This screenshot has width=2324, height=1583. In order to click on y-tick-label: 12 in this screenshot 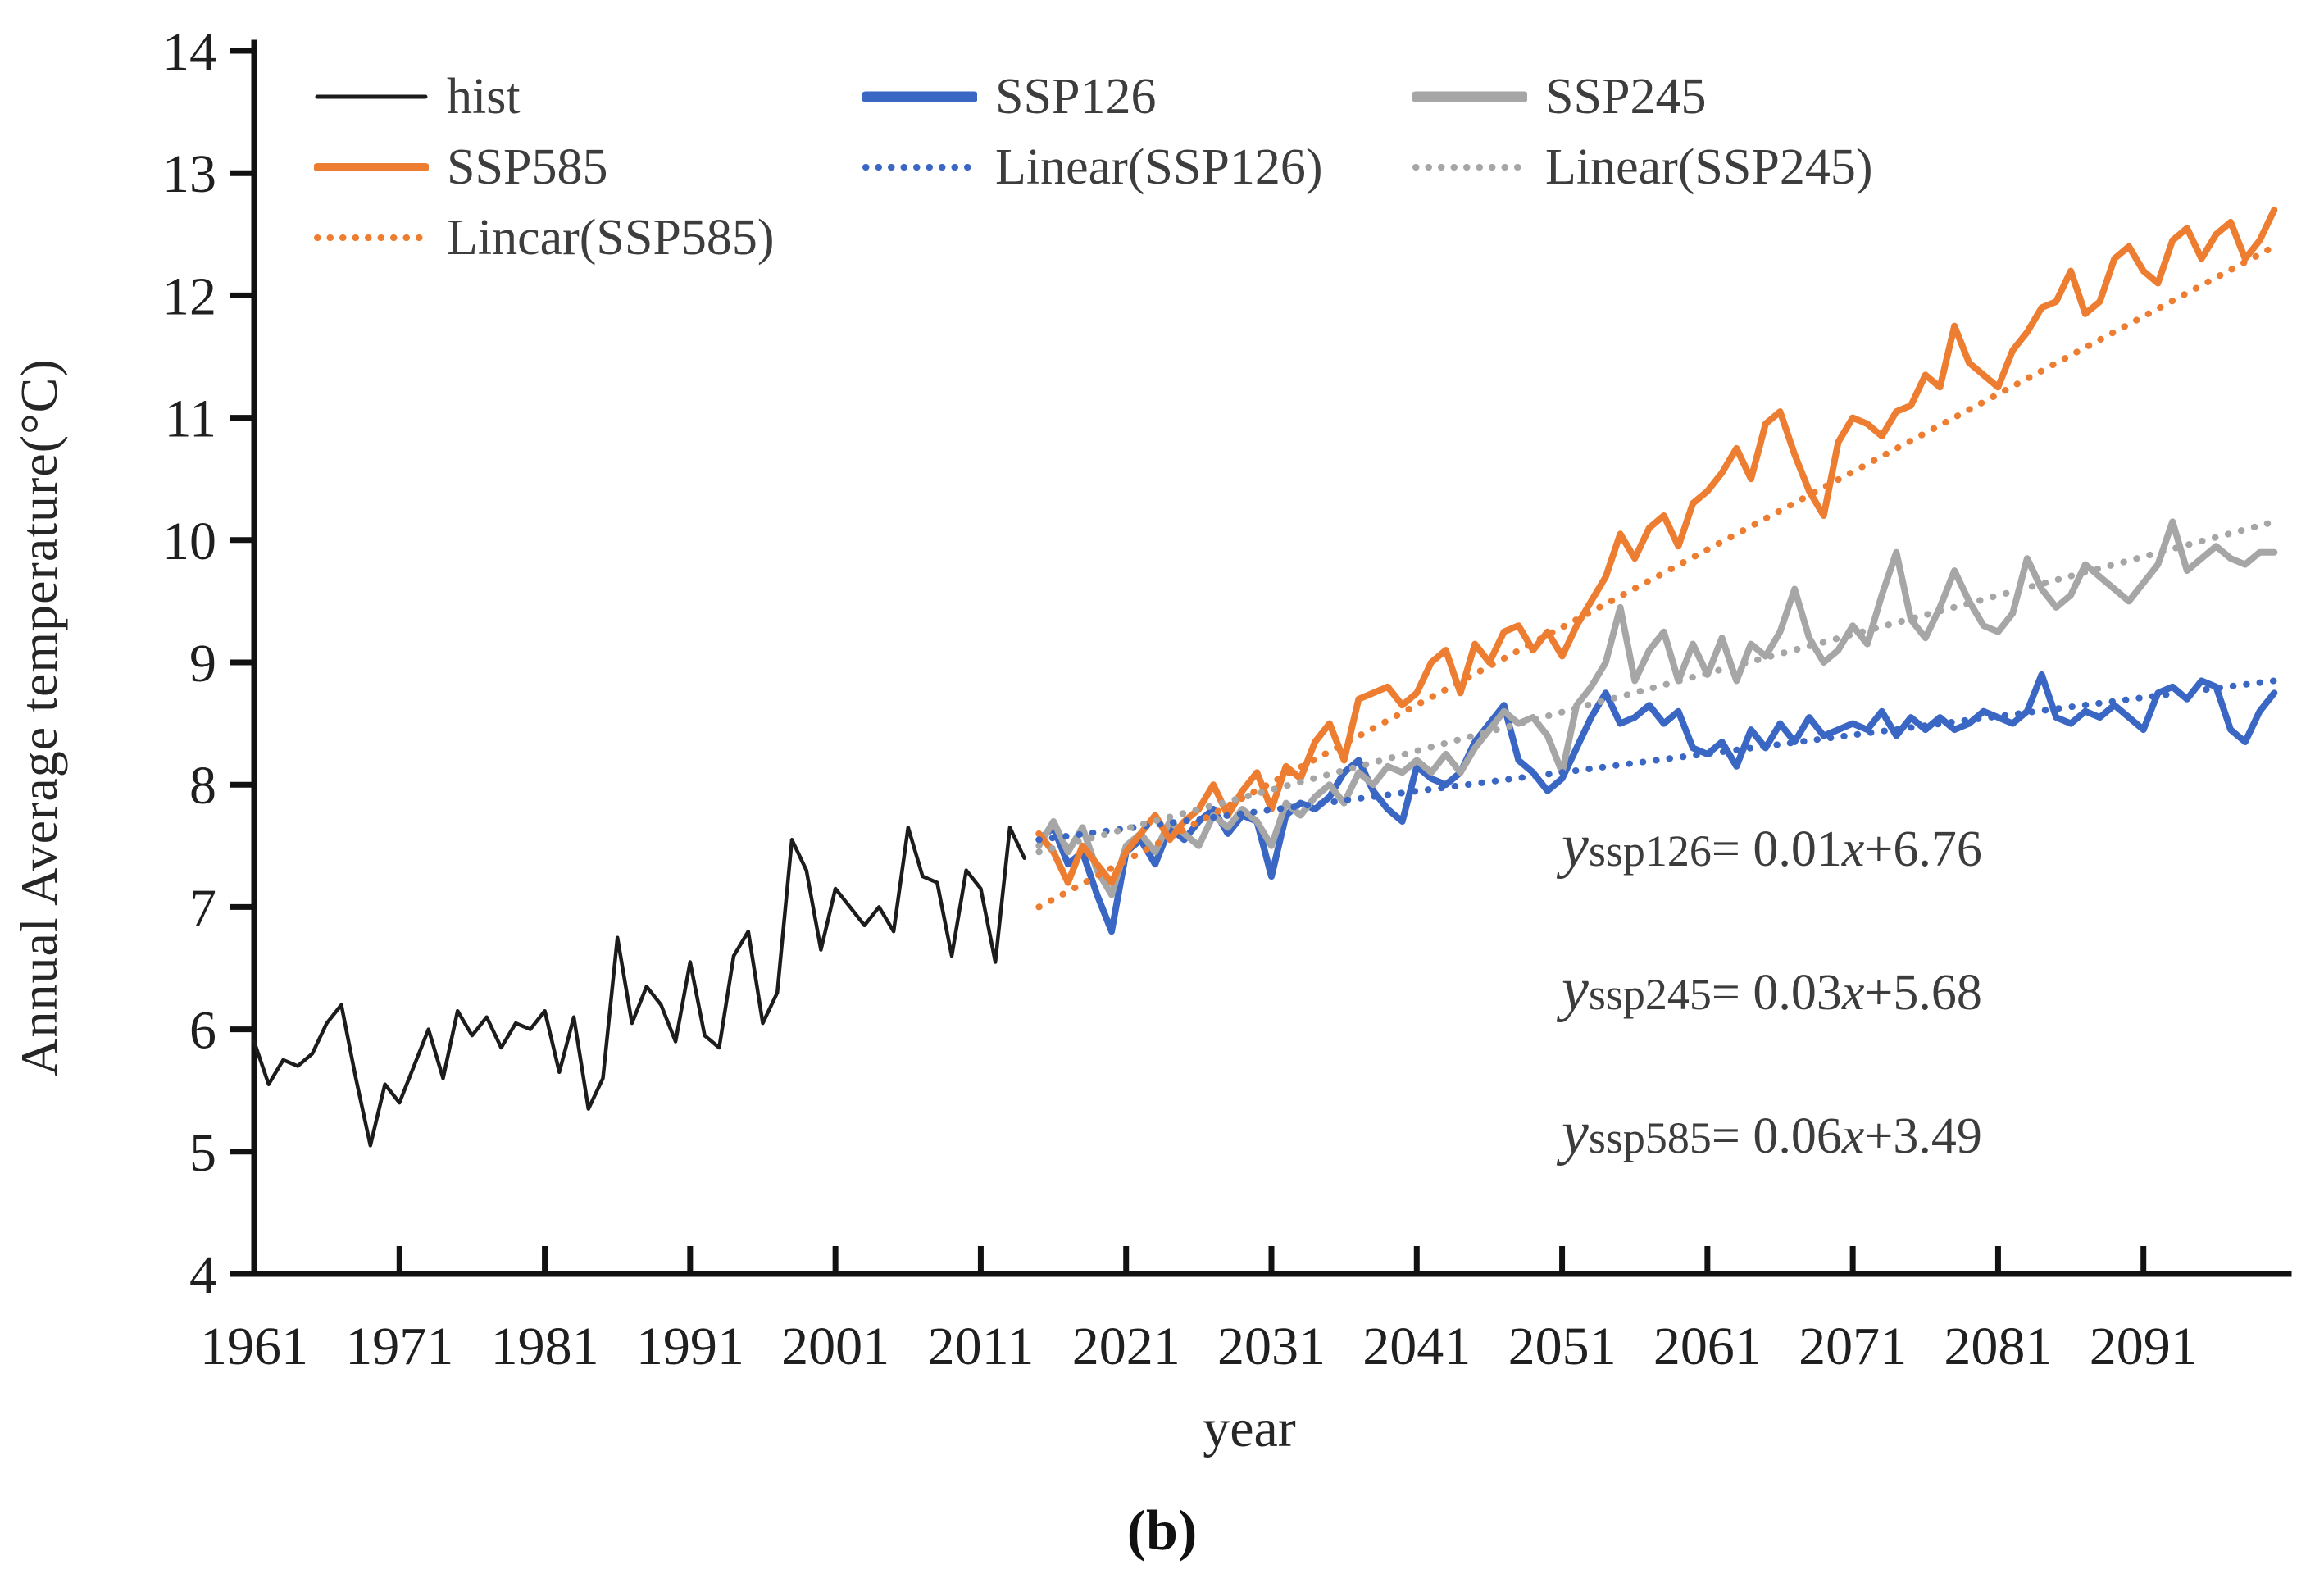, I will do `click(189, 296)`.